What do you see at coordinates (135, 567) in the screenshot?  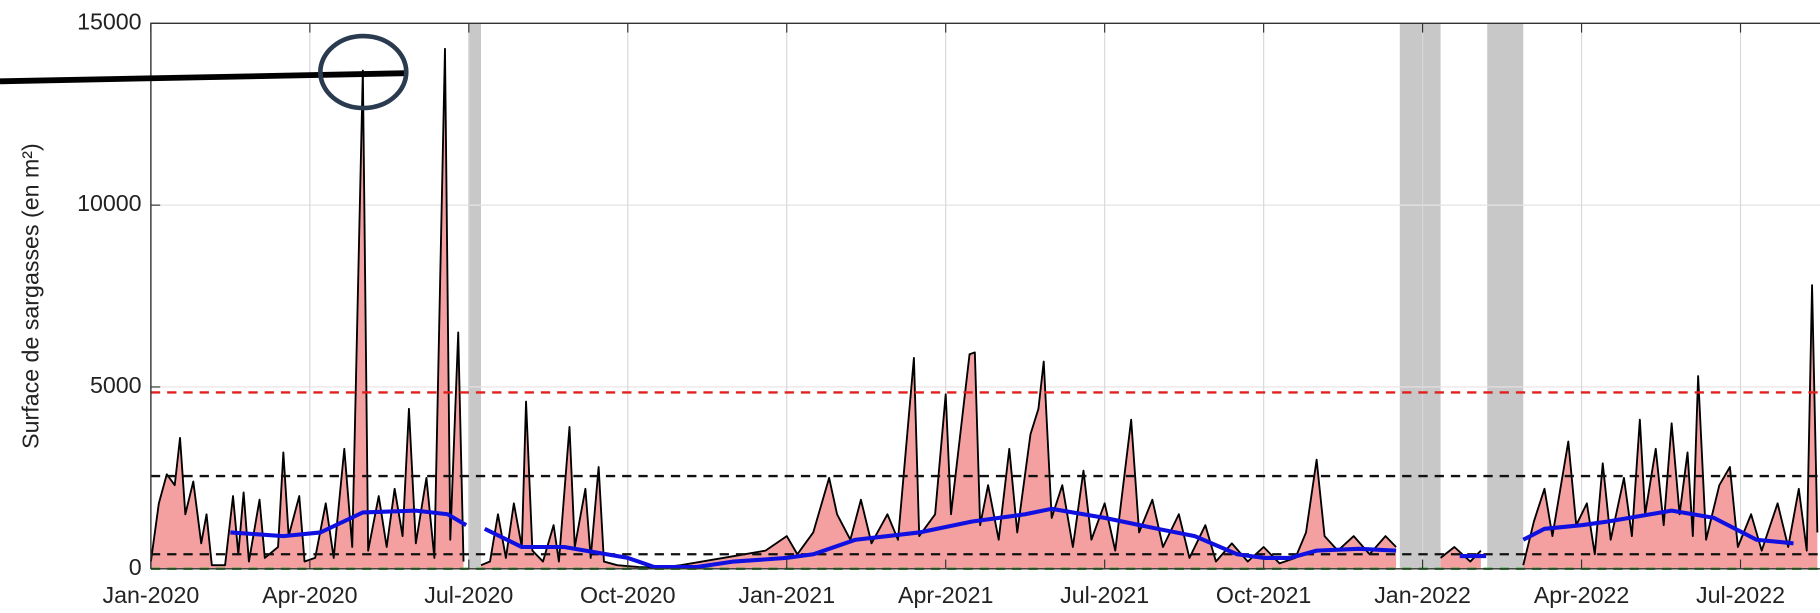 I see `y-tick-label: 0` at bounding box center [135, 567].